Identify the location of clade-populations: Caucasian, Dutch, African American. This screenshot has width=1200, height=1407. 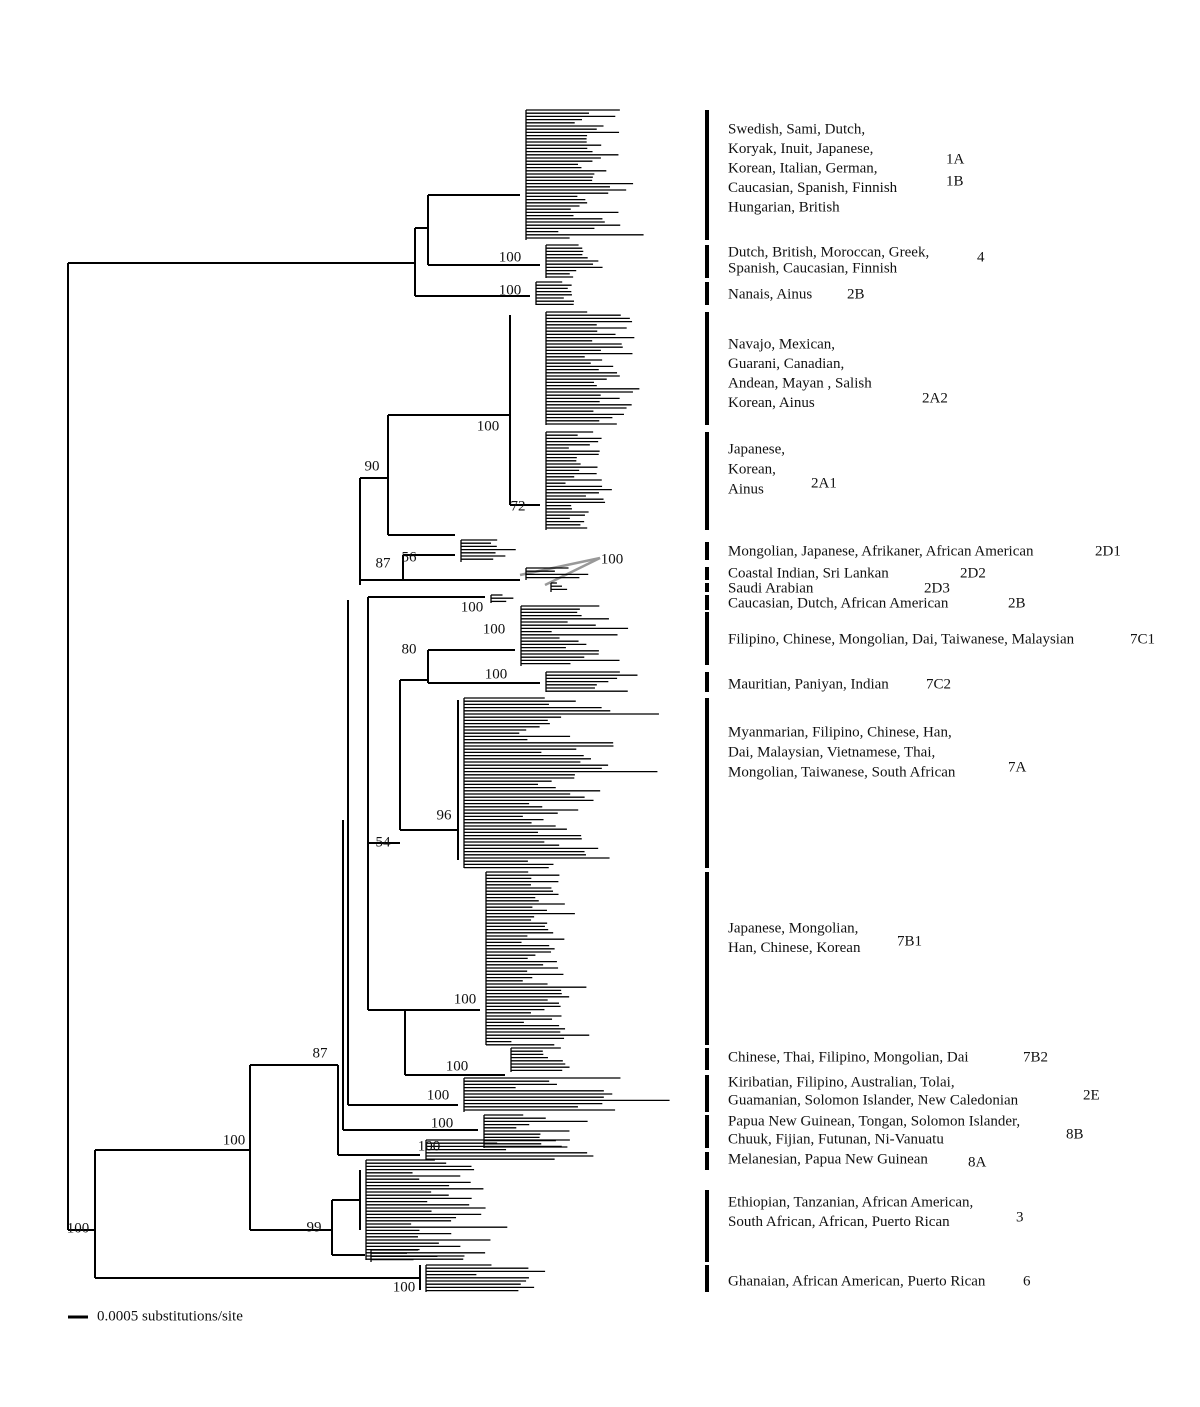
(838, 603).